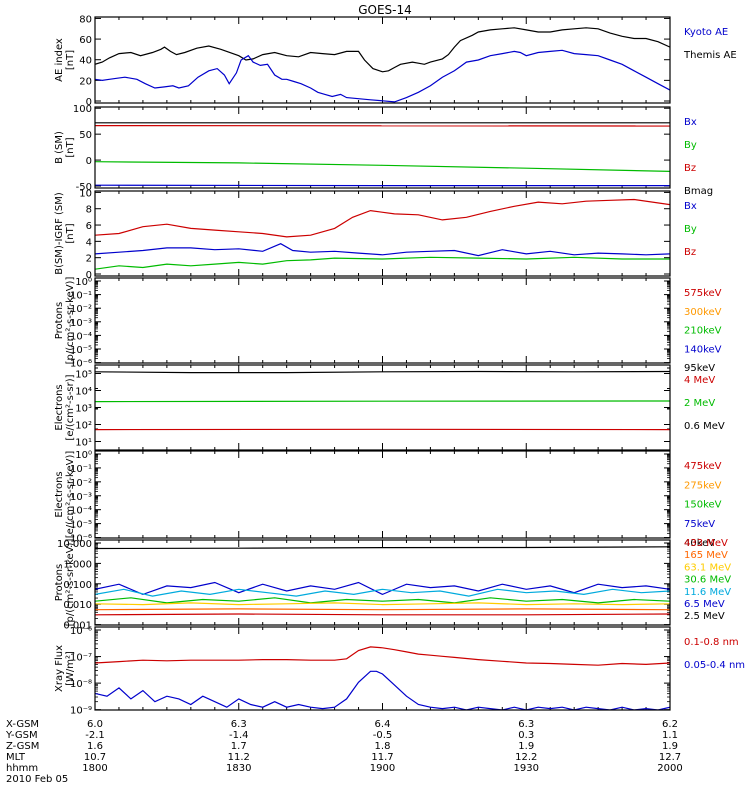  Describe the element at coordinates (83, 392) in the screenshot. I see `y-tick-label: 10⁴` at that location.